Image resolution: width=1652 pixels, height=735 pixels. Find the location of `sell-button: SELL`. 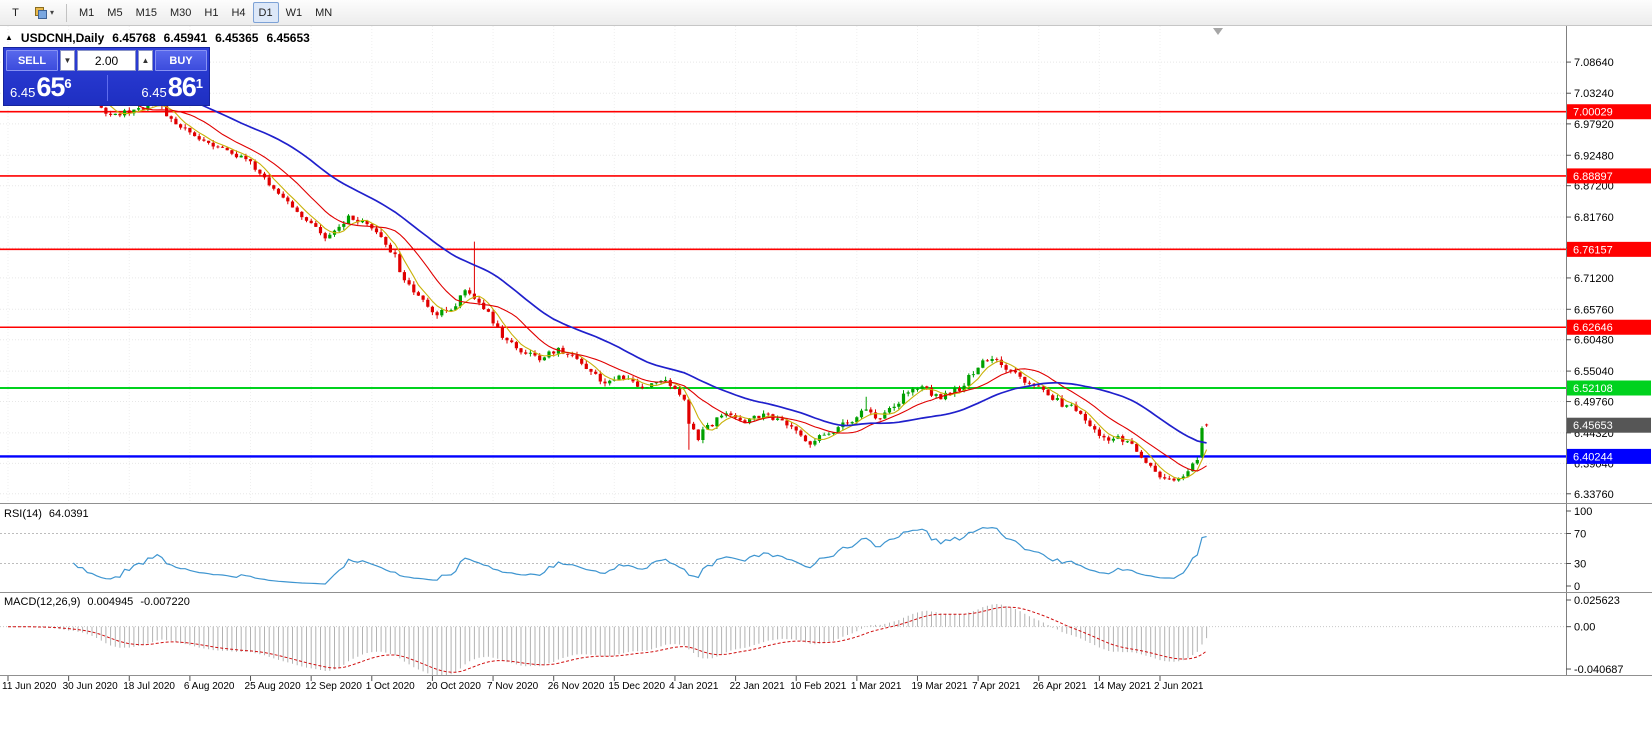

sell-button: SELL is located at coordinates (32, 60).